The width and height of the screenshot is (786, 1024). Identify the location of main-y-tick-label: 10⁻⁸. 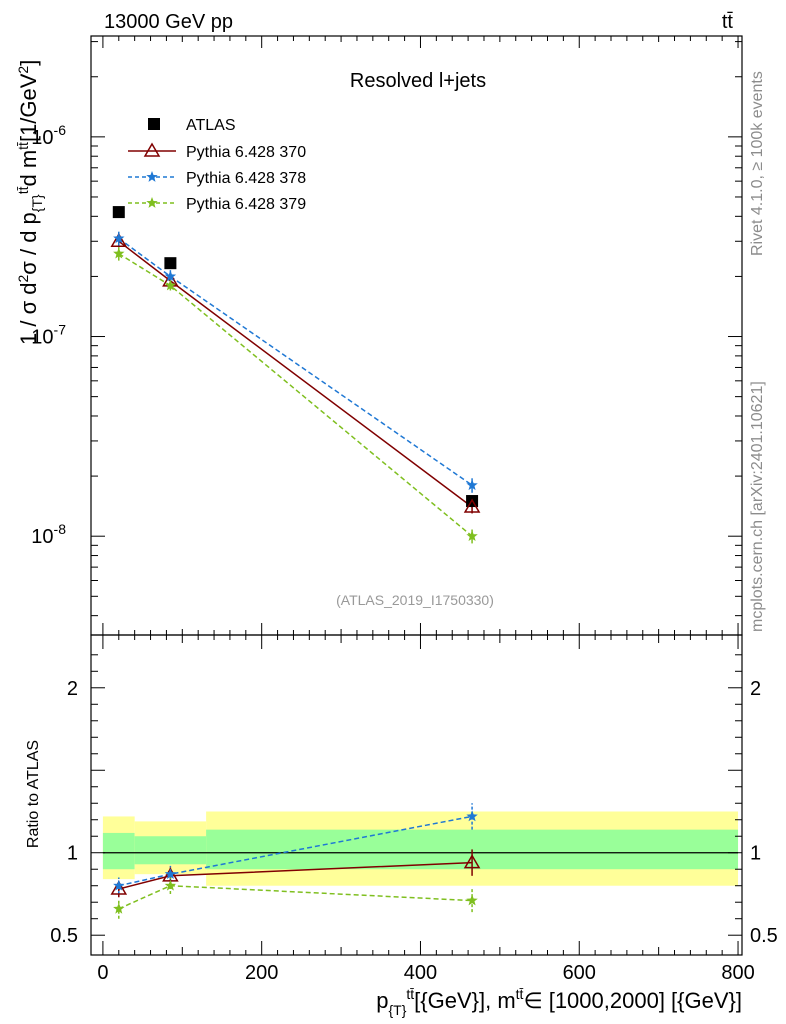
(48, 534).